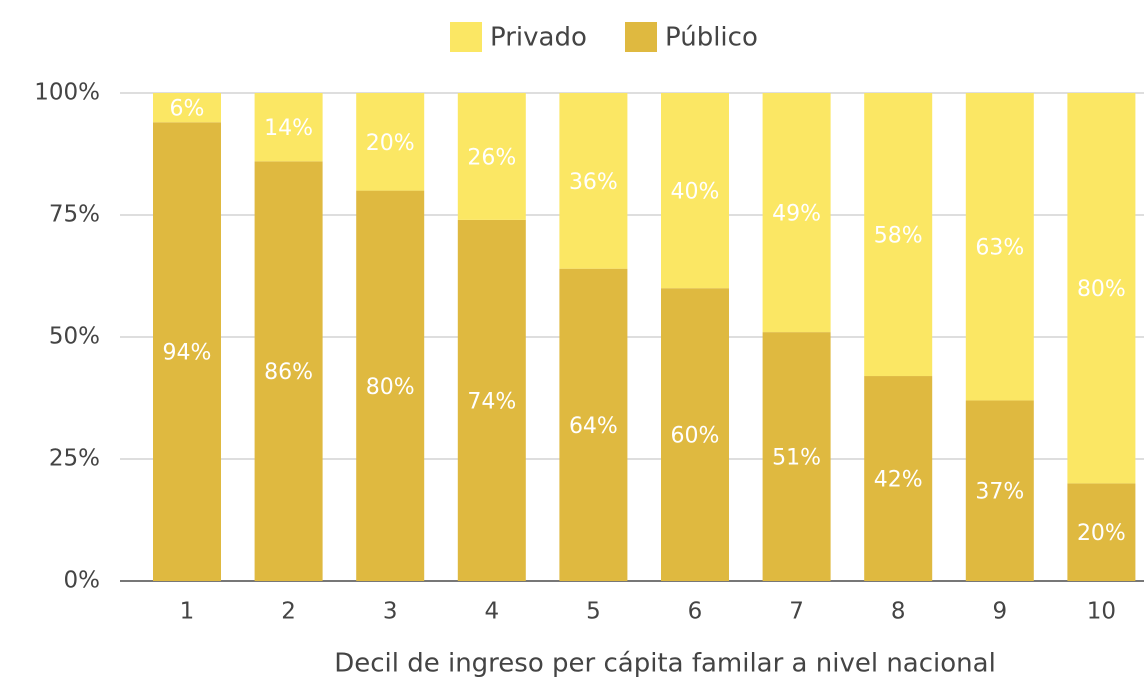  What do you see at coordinates (898, 612) in the screenshot?
I see `x-tick-label: 8` at bounding box center [898, 612].